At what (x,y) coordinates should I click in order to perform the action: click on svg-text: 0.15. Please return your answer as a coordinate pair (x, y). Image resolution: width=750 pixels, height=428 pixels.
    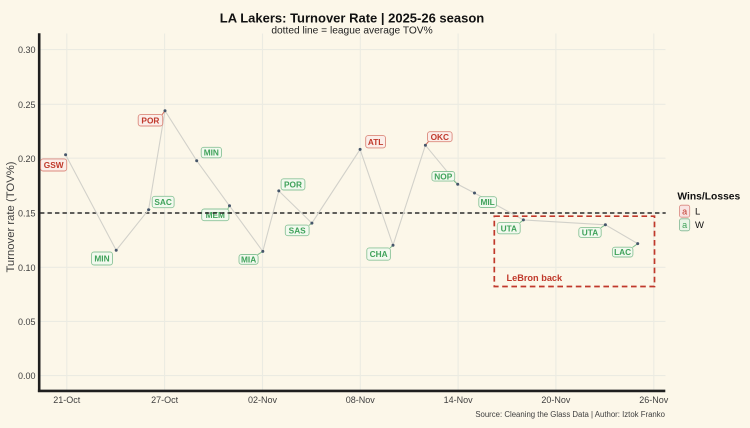
    Looking at the image, I should click on (27, 214).